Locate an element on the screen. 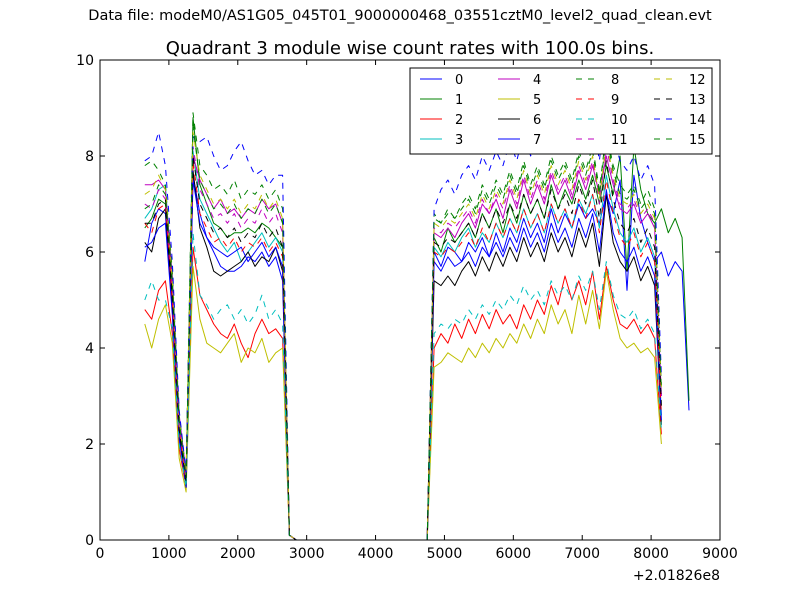  y-tick-label: 8 is located at coordinates (89, 157).